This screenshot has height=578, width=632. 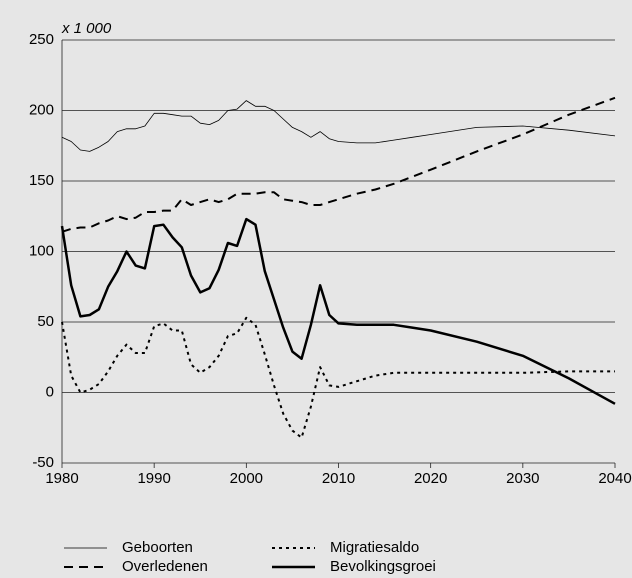 I want to click on y-tick-label: 50, so click(x=45, y=321).